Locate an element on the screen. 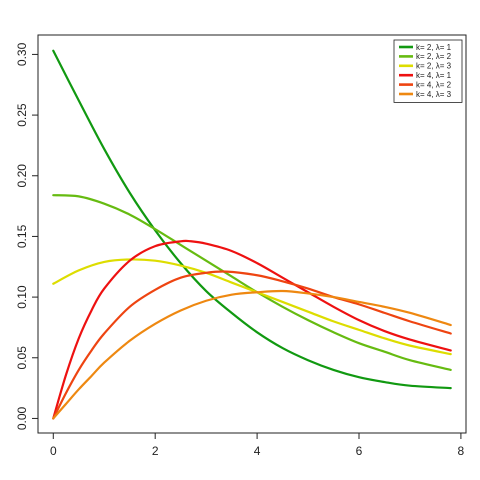 The height and width of the screenshot is (480, 480). x-tick-label: 0 is located at coordinates (53, 451).